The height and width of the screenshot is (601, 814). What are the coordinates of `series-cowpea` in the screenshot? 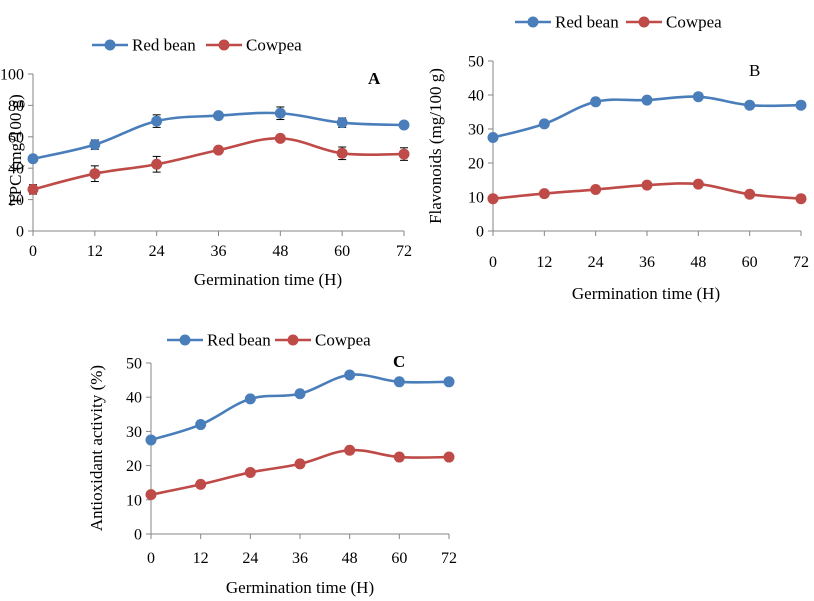 It's located at (647, 191).